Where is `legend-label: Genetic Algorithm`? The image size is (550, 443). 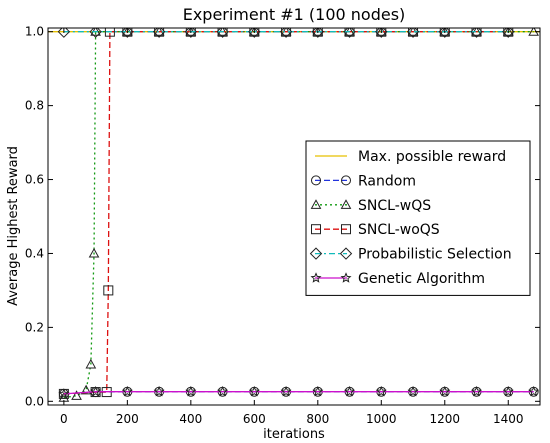 legend-label: Genetic Algorithm is located at coordinates (421, 279).